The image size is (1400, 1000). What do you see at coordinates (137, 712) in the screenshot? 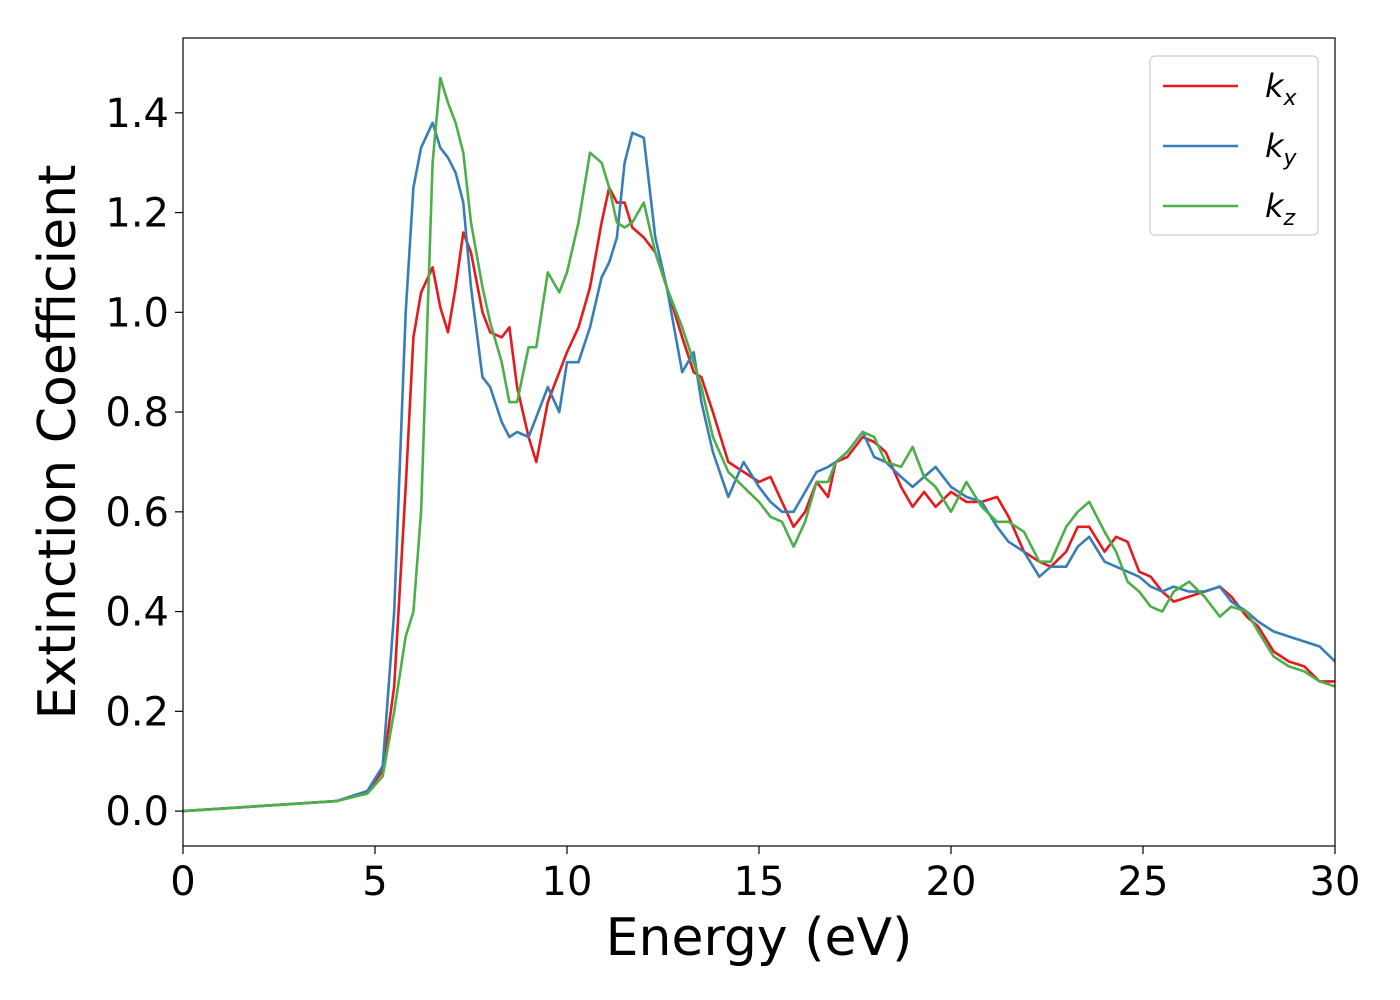
I see `y-tick-label: 0.2` at bounding box center [137, 712].